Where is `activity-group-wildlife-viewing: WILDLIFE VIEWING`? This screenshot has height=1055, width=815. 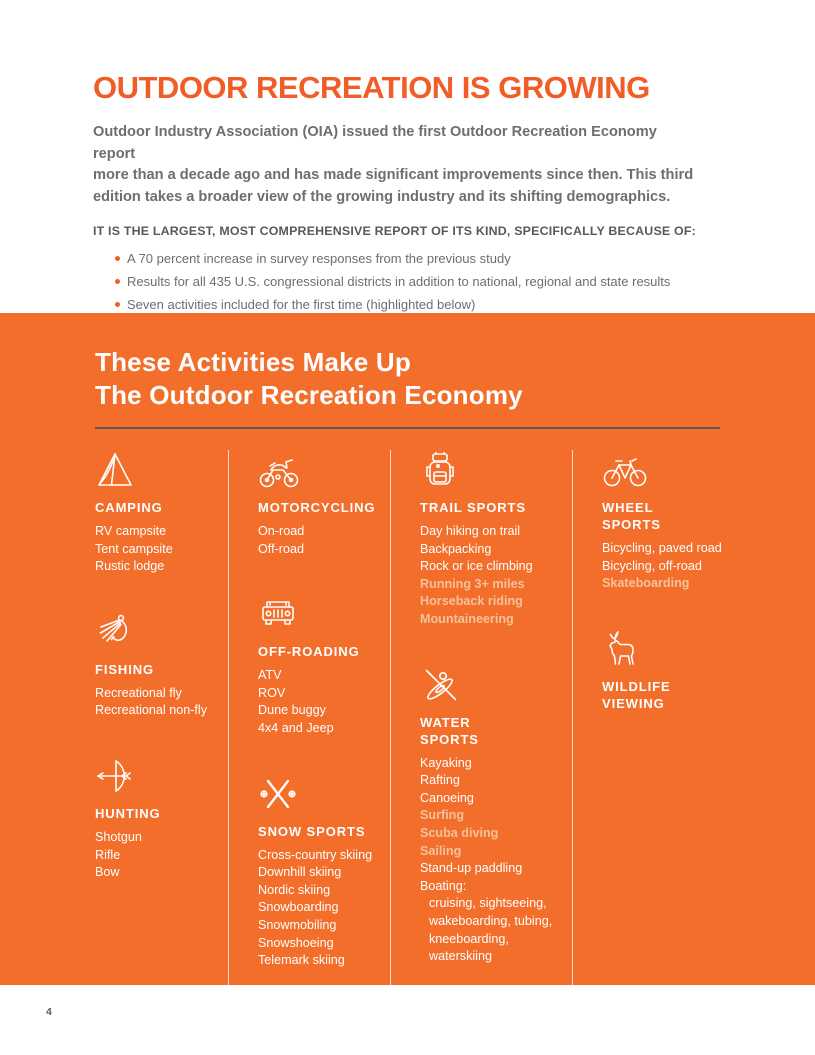 activity-group-wildlife-viewing: WILDLIFE VIEWING is located at coordinates (681, 670).